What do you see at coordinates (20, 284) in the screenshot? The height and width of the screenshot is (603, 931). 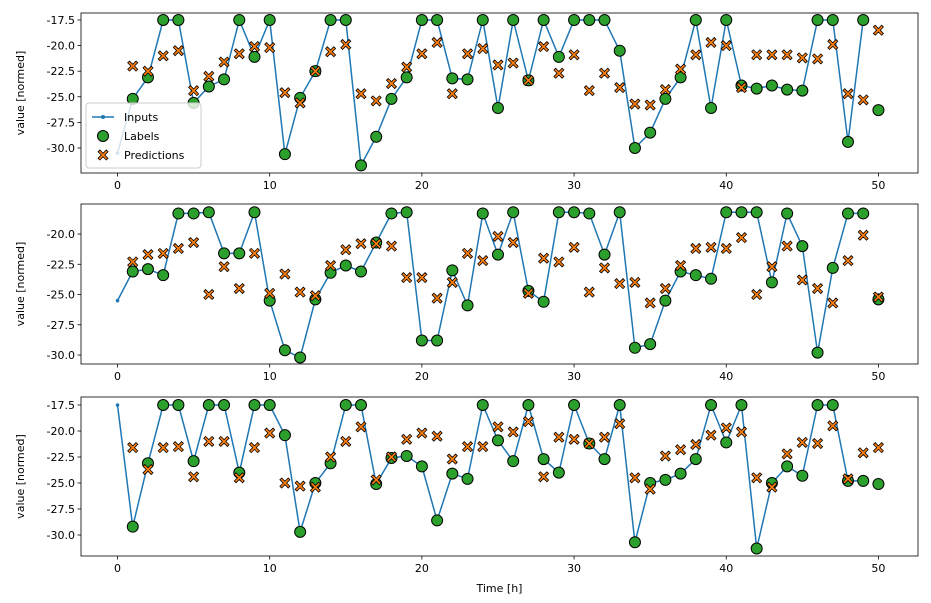 I see `y-axis-label: value [normed]` at bounding box center [20, 284].